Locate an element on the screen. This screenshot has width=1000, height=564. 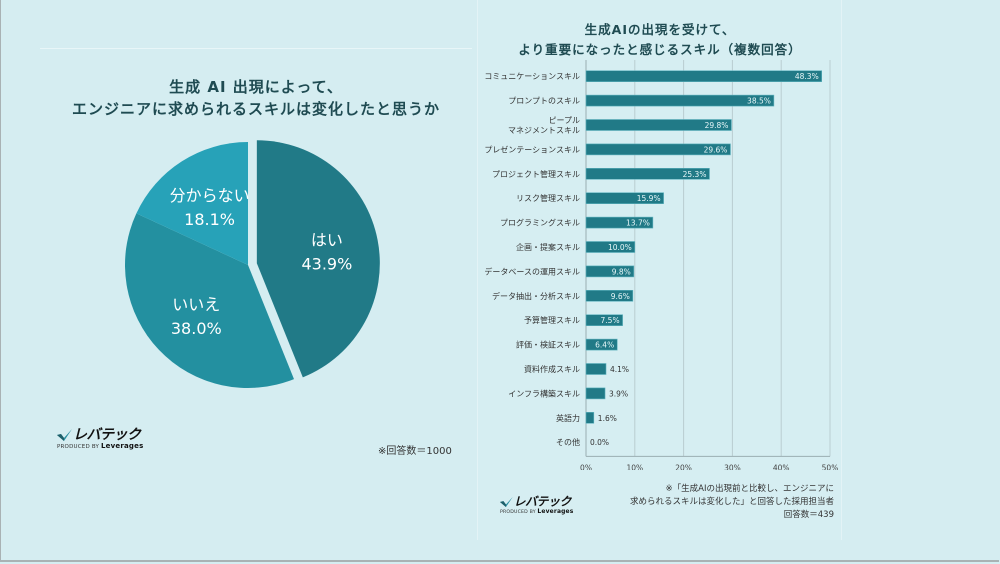
category-label: その他 is located at coordinates (568, 442).